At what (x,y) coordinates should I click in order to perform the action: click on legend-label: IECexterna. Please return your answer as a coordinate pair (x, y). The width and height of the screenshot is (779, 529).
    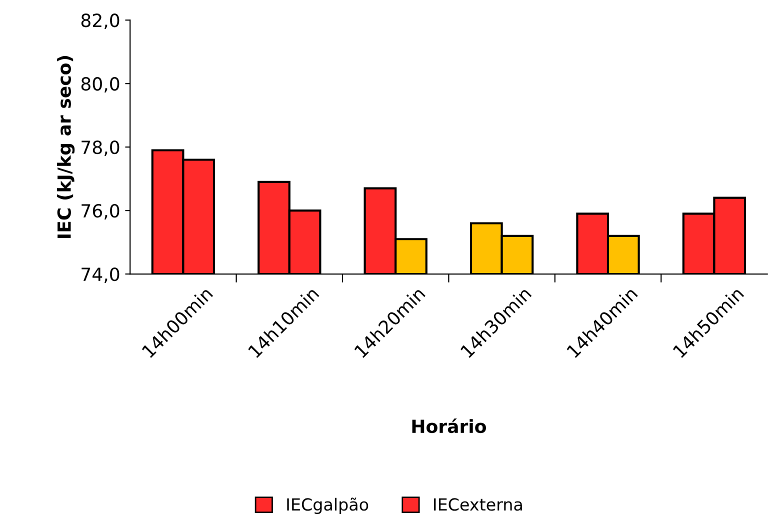
    Looking at the image, I should click on (478, 504).